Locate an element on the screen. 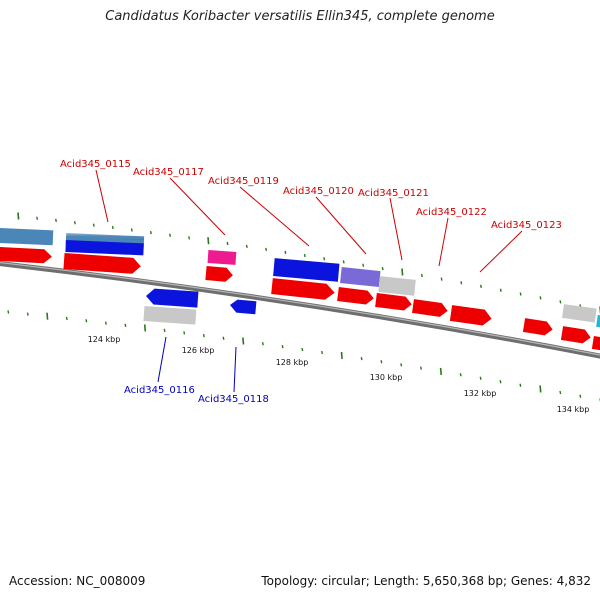  gene-label-acid345-0117: Acid345_0117 is located at coordinates (168, 172).